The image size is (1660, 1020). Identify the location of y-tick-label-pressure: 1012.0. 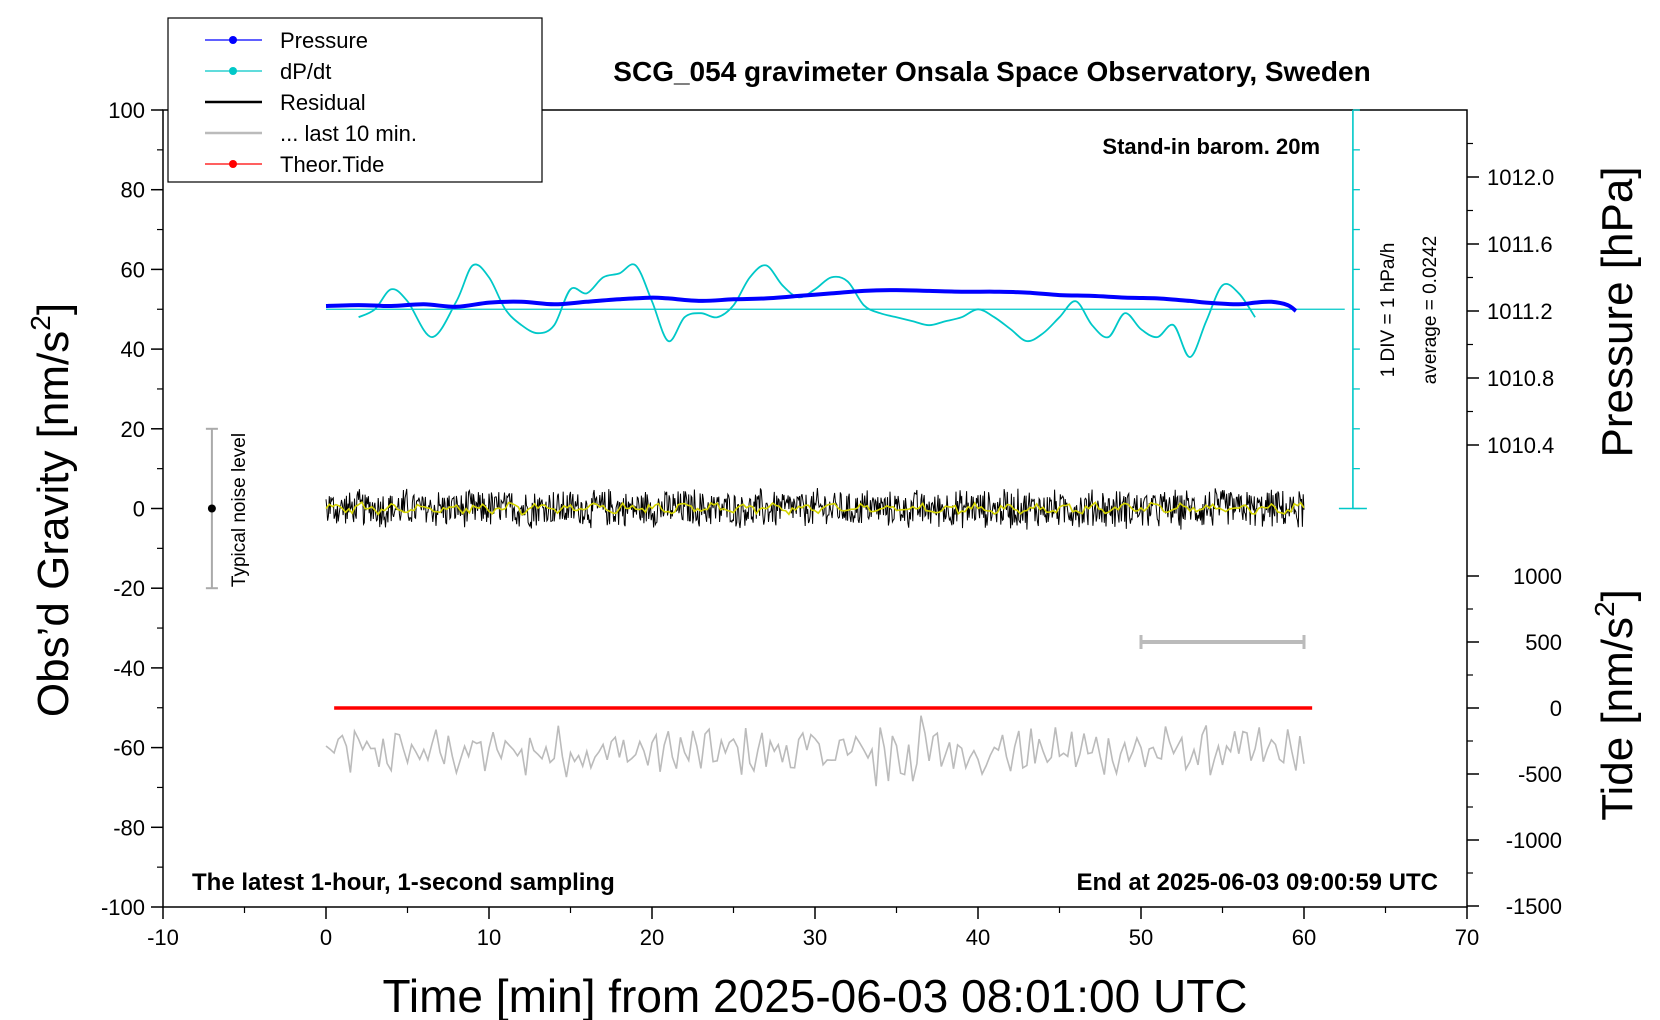
(1520, 177).